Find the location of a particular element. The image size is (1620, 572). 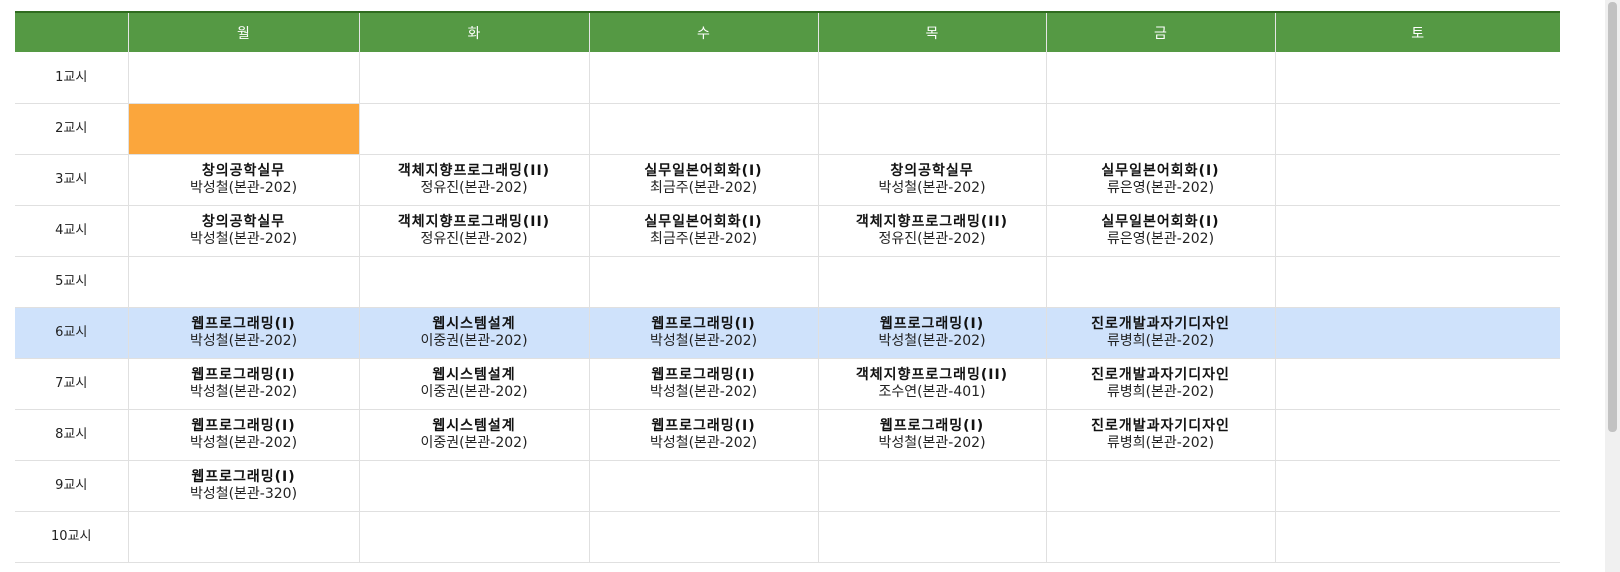

timetable-cell: 웹프로그래밍(I) 박성철(본관-320) is located at coordinates (243, 486).